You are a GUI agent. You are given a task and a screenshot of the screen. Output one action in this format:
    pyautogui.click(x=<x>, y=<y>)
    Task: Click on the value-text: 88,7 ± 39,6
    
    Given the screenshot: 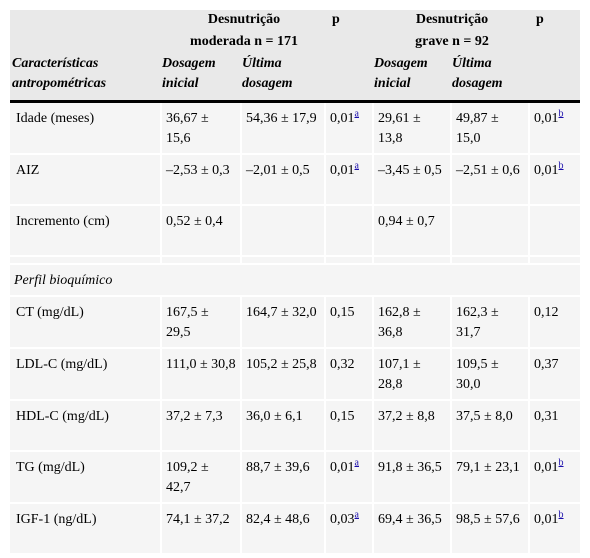 What is the action you would take?
    pyautogui.click(x=278, y=467)
    